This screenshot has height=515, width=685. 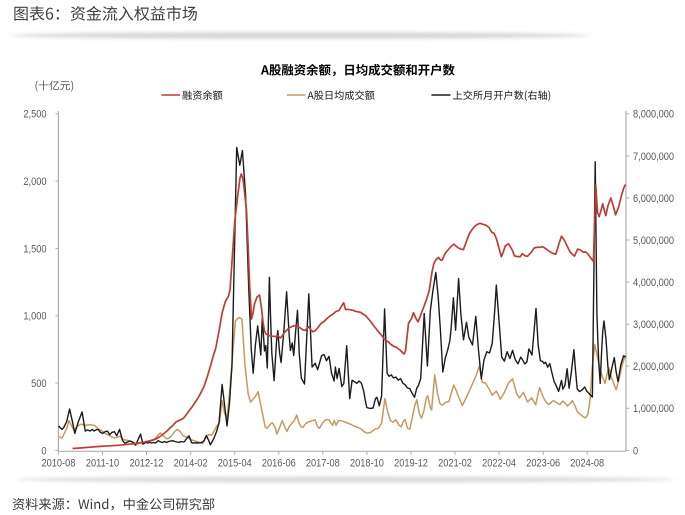 I want to click on svg-text: 2,000, so click(x=34, y=182).